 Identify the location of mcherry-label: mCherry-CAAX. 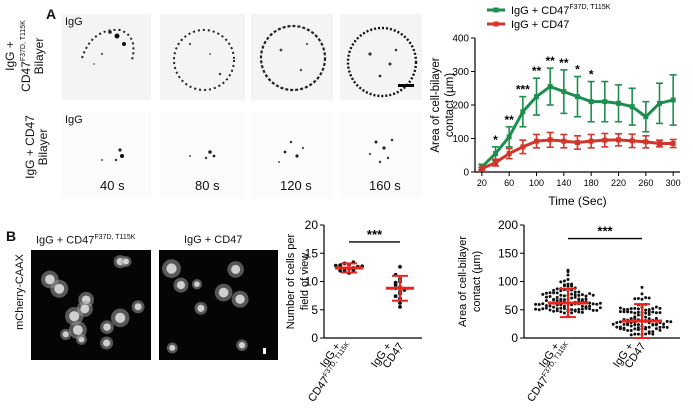
(20, 292).